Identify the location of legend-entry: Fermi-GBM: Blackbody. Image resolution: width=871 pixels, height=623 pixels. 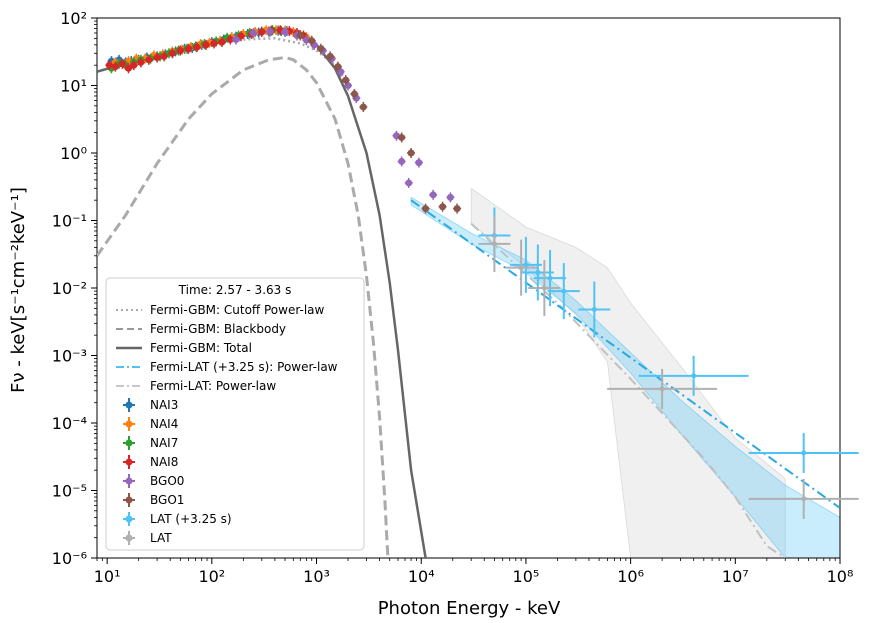
(201, 329).